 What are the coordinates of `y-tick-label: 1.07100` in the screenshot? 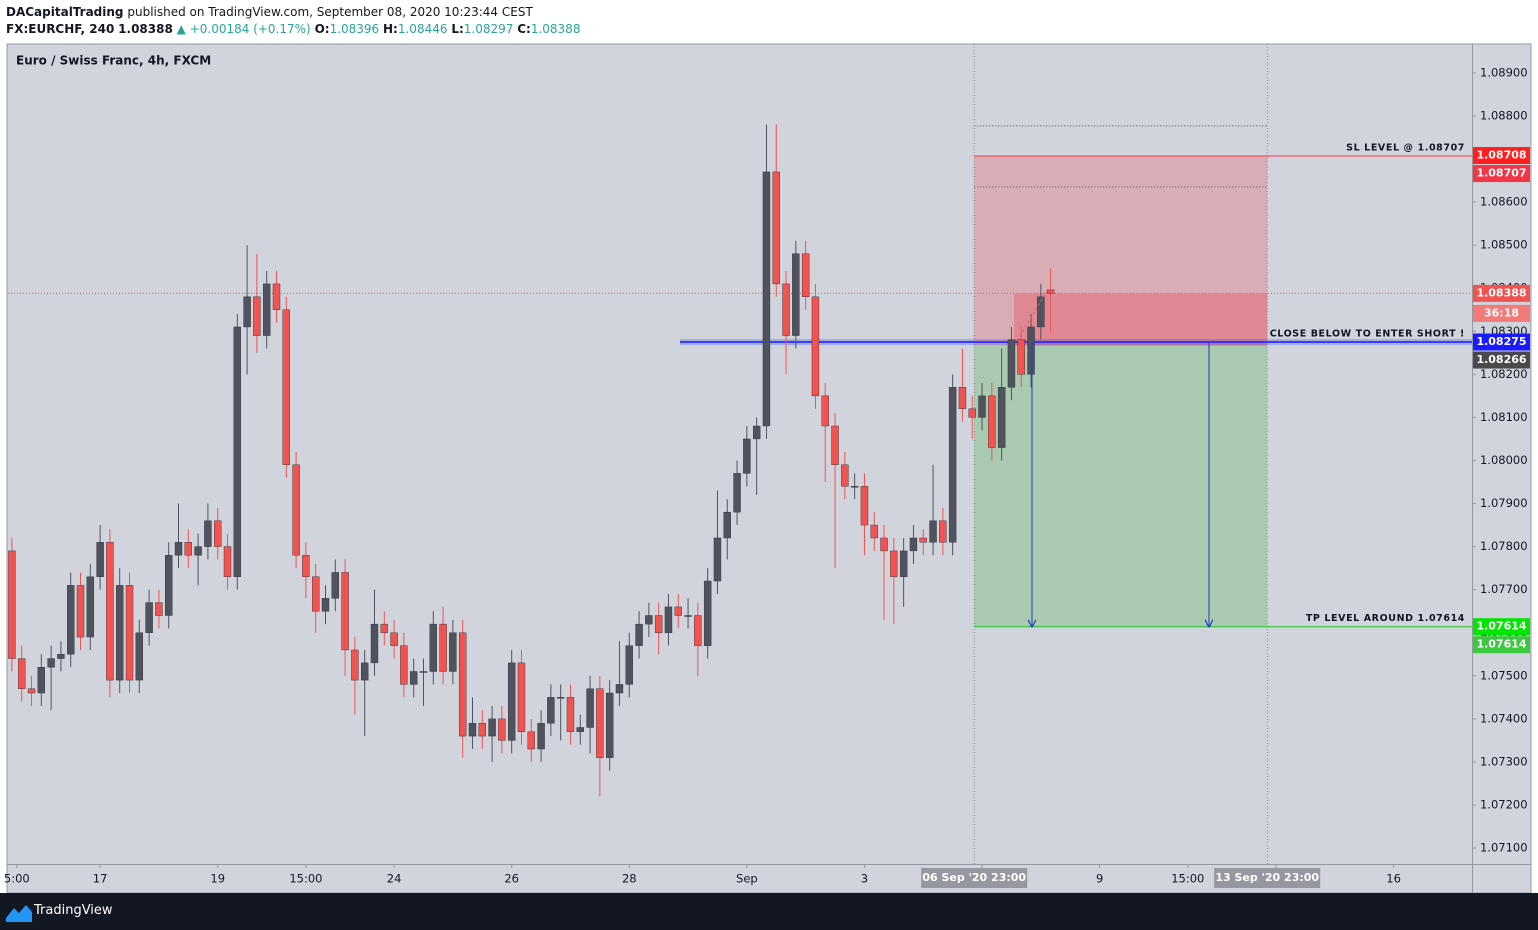 It's located at (1504, 848).